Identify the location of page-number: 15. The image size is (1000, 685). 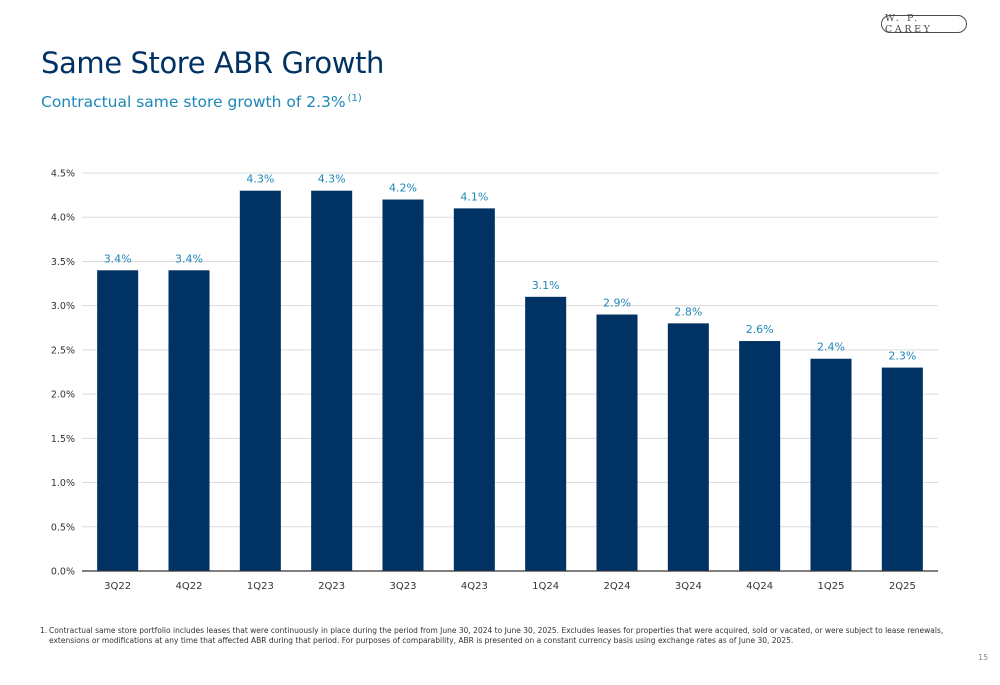
(983, 657).